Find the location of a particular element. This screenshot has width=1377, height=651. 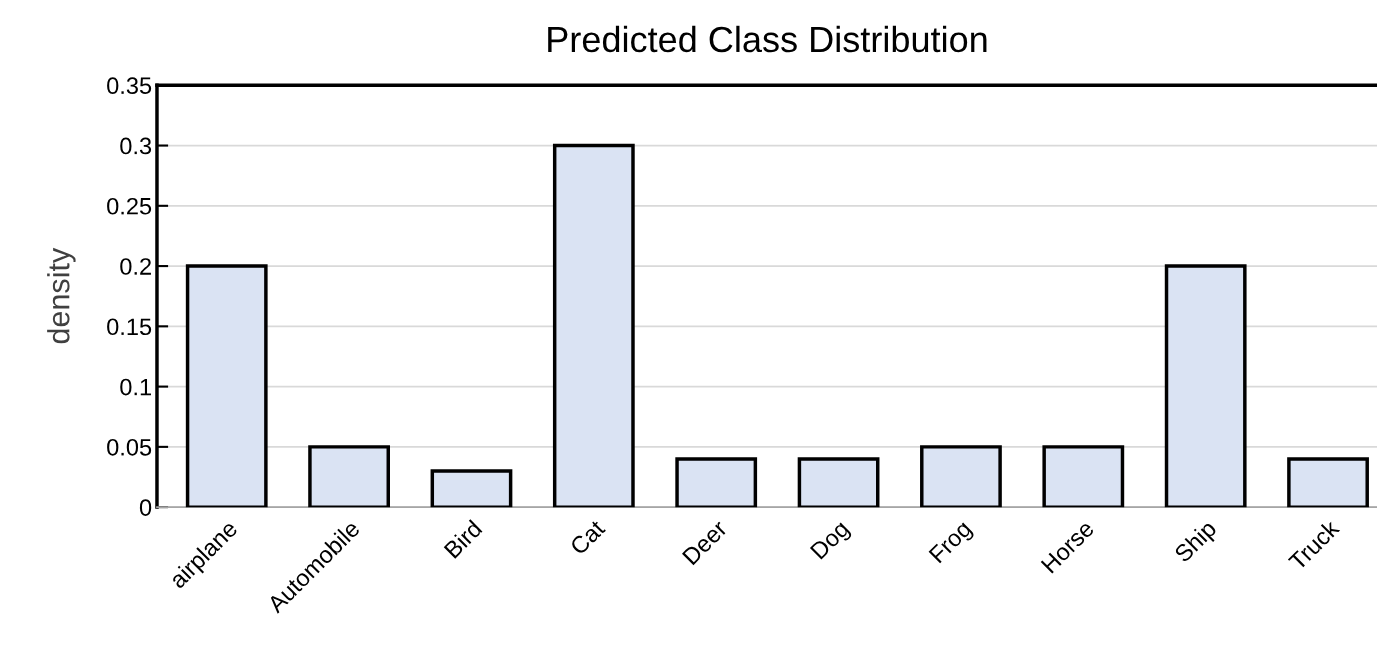

x-tick-label: Bird is located at coordinates (463, 539).